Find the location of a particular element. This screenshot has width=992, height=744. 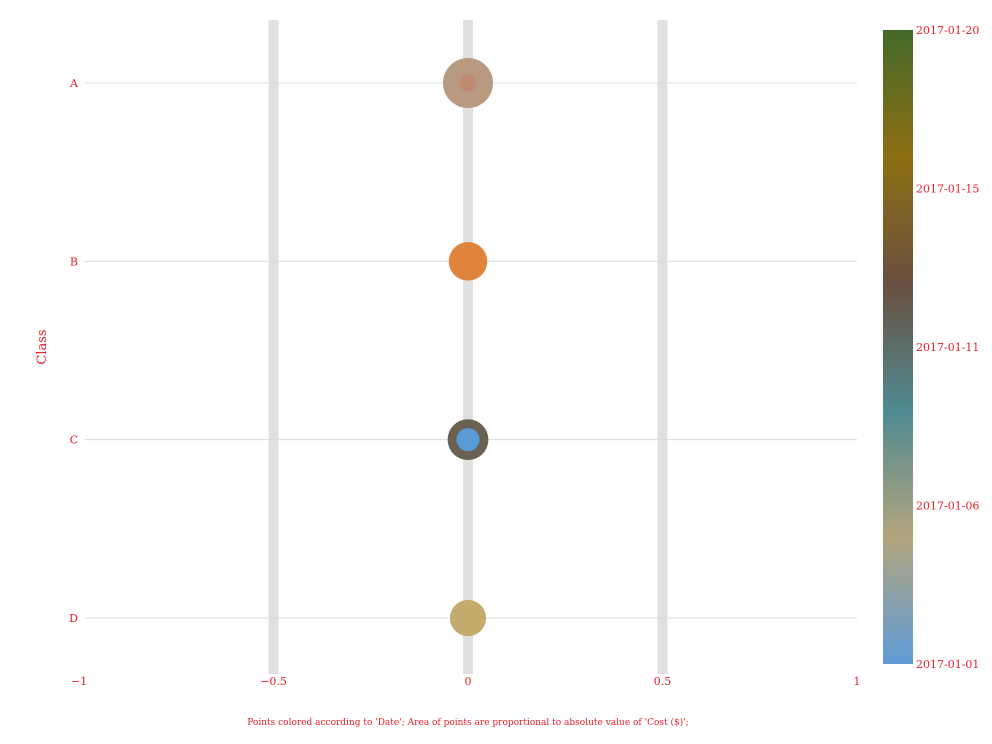

y-axis-ticks: A B C D is located at coordinates (74, 351).